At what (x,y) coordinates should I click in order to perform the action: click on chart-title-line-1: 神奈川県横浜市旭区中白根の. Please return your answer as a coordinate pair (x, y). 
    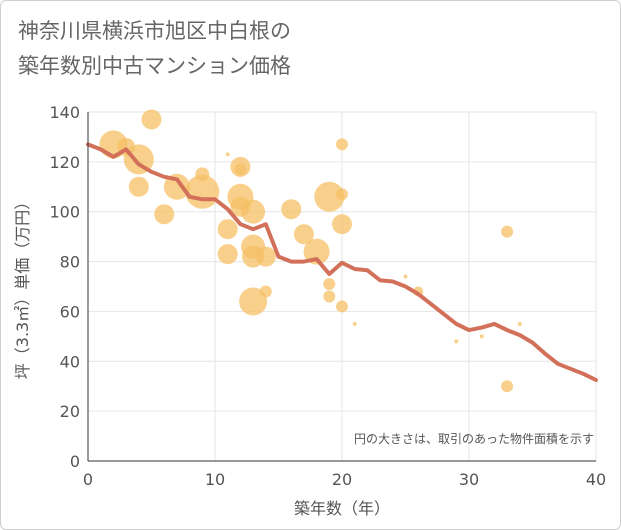
    Looking at the image, I should click on (154, 31).